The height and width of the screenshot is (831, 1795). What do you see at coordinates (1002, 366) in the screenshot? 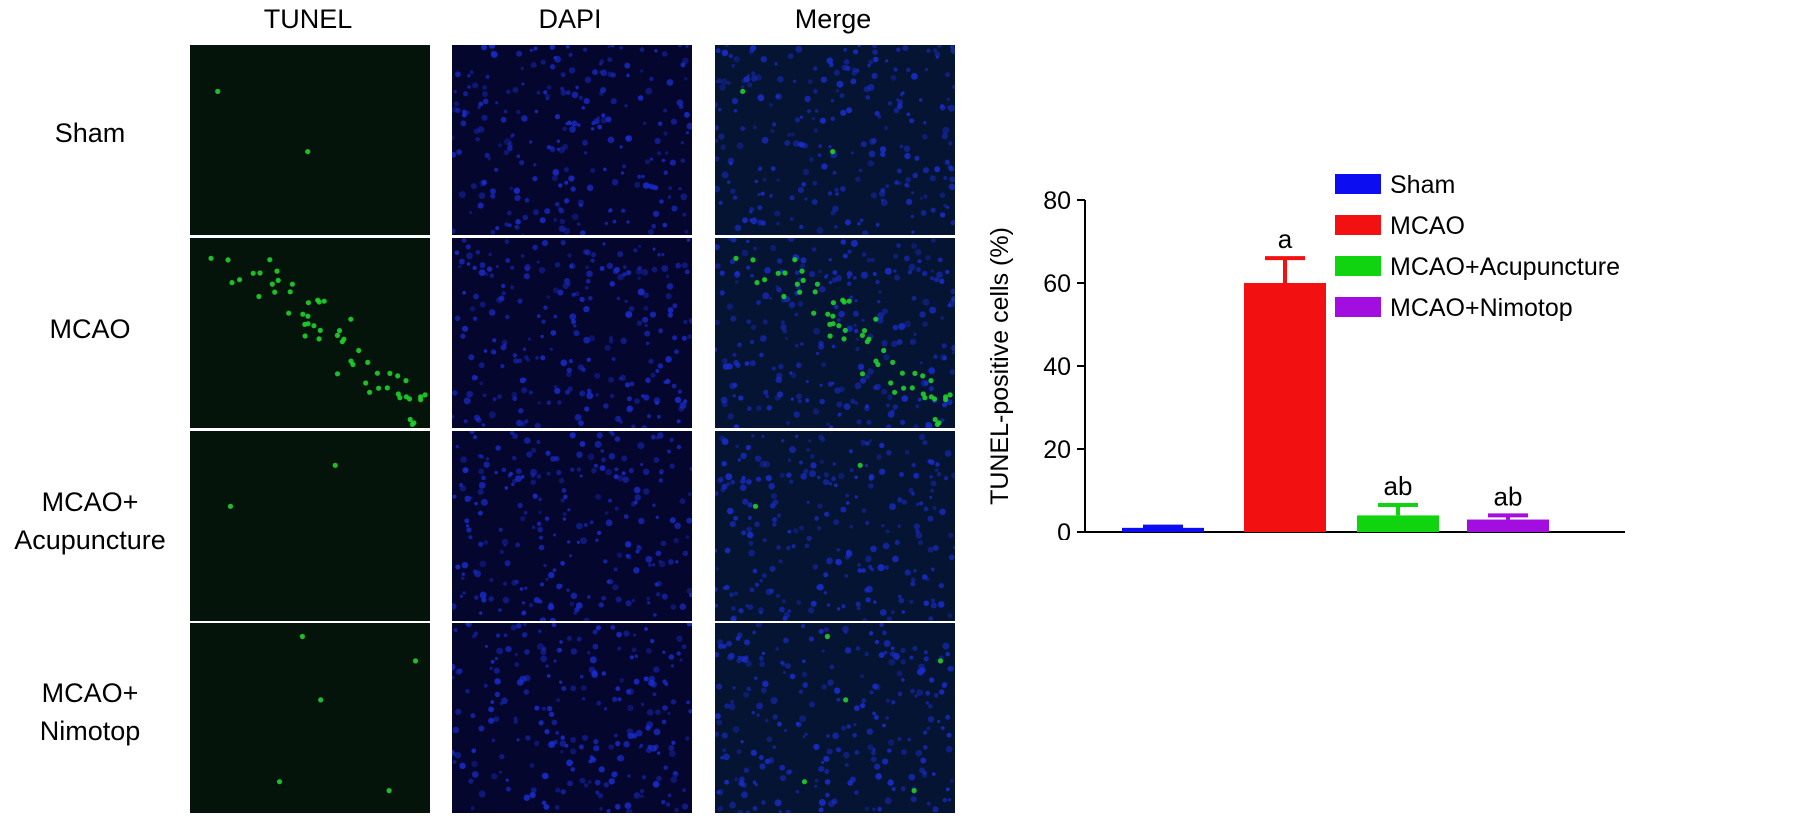
I see `y-axis-label: TUNEL-positive cells (%)` at bounding box center [1002, 366].